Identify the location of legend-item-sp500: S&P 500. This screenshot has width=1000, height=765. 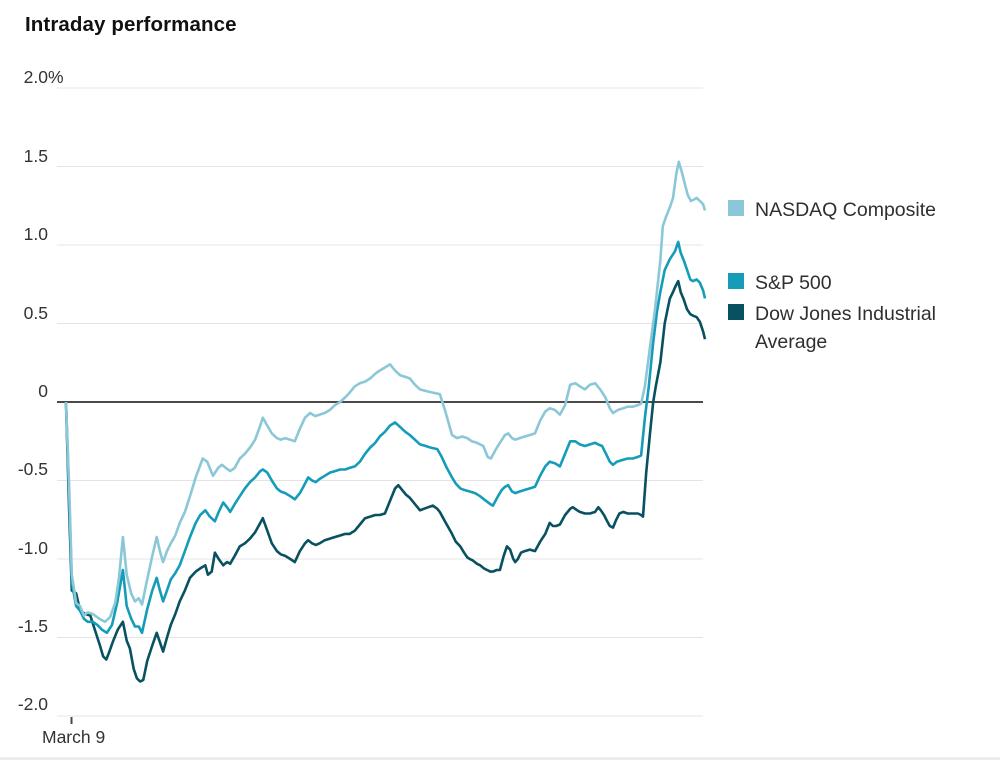
(780, 283).